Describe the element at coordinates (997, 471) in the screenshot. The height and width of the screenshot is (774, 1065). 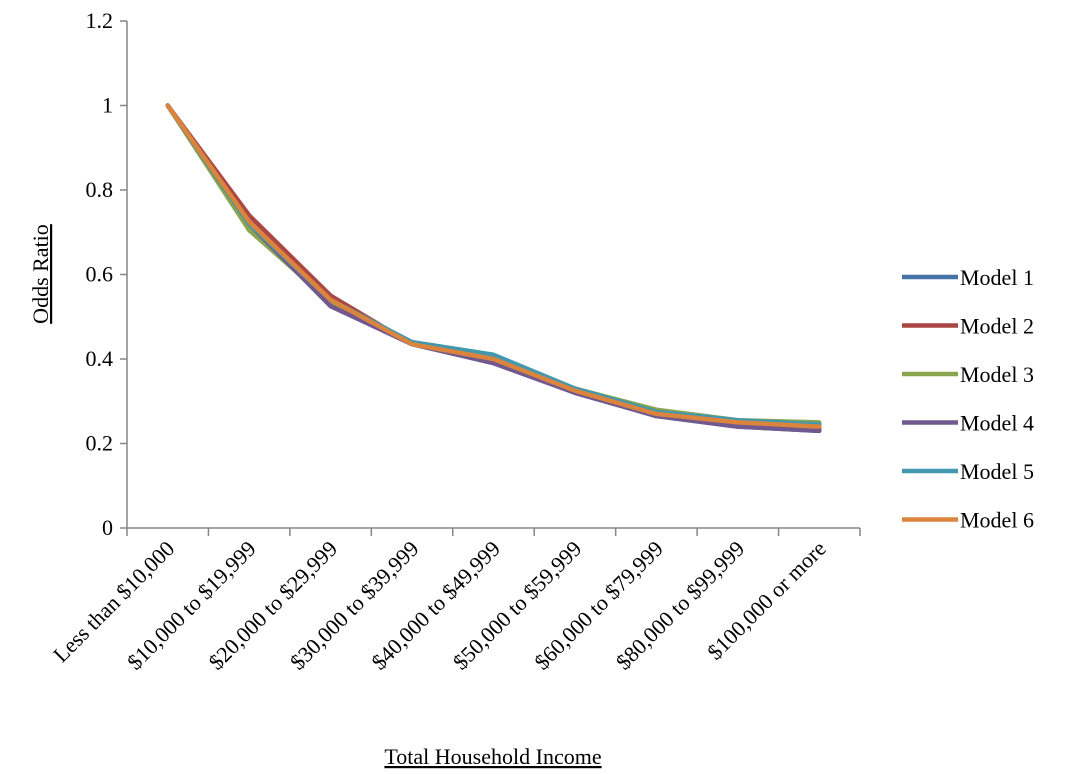
I see `legend-label: Model 5` at that location.